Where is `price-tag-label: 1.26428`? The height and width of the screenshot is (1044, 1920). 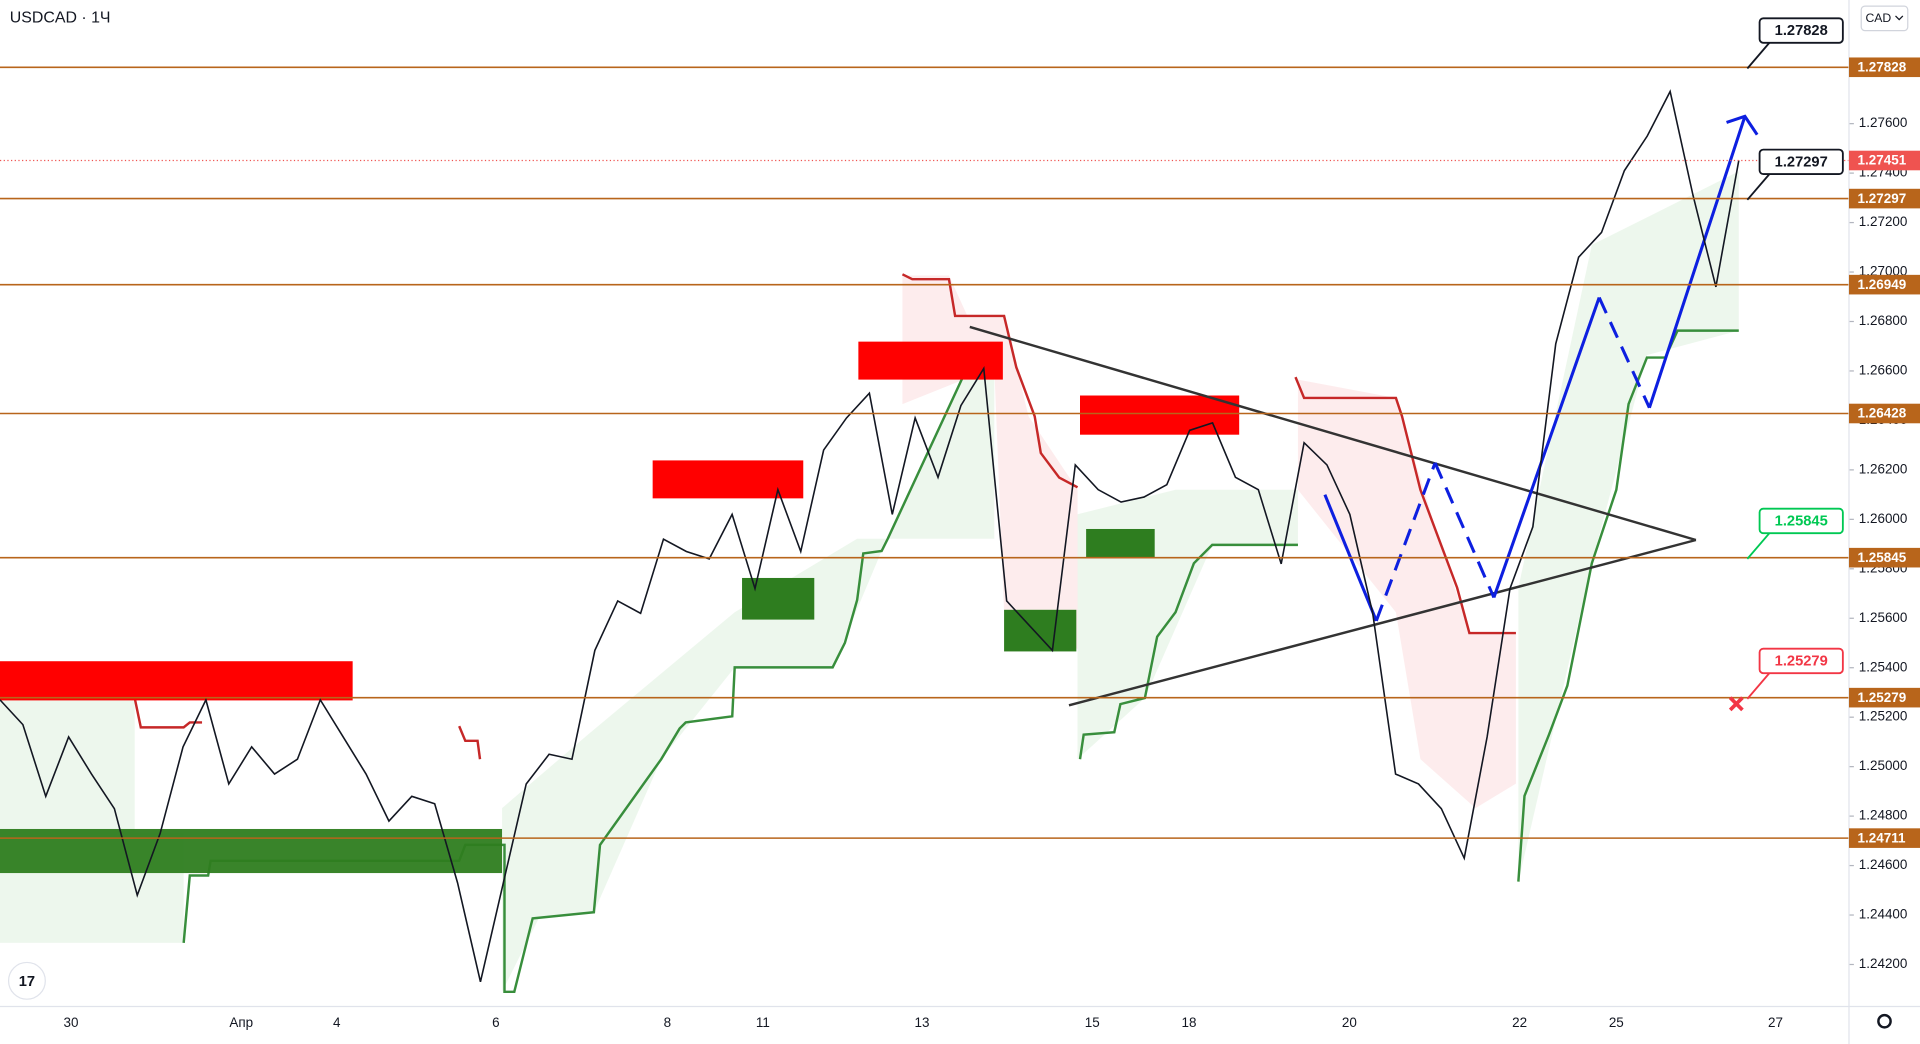
price-tag-label: 1.26428 is located at coordinates (1882, 413).